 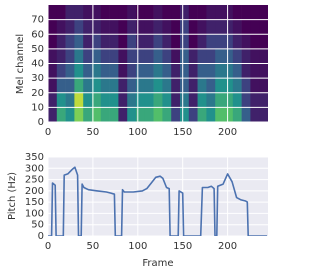 I want to click on y-axis-label: Pitch (Hz), so click(x=12, y=196).